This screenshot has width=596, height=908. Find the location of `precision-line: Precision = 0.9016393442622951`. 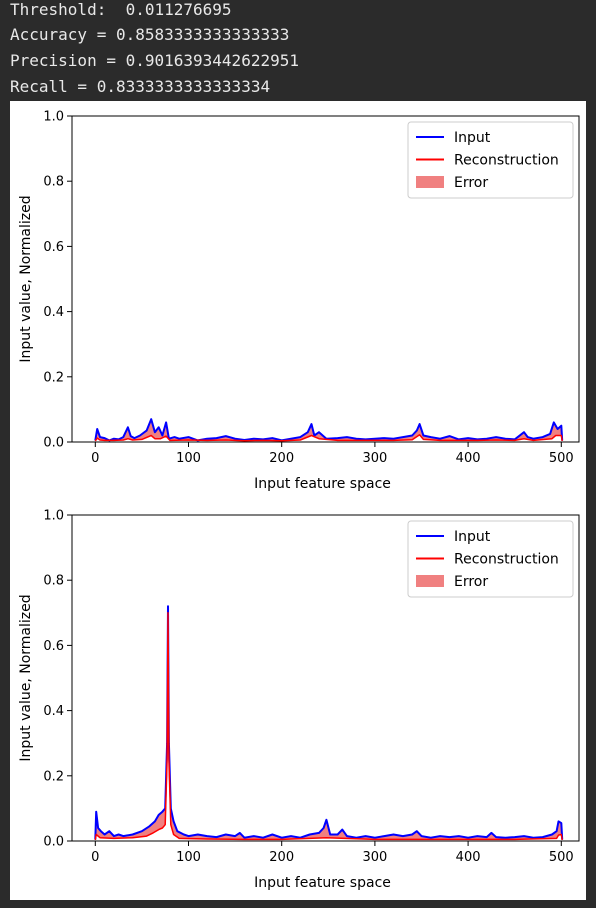

precision-line: Precision = 0.9016393442622951 is located at coordinates (154, 60).